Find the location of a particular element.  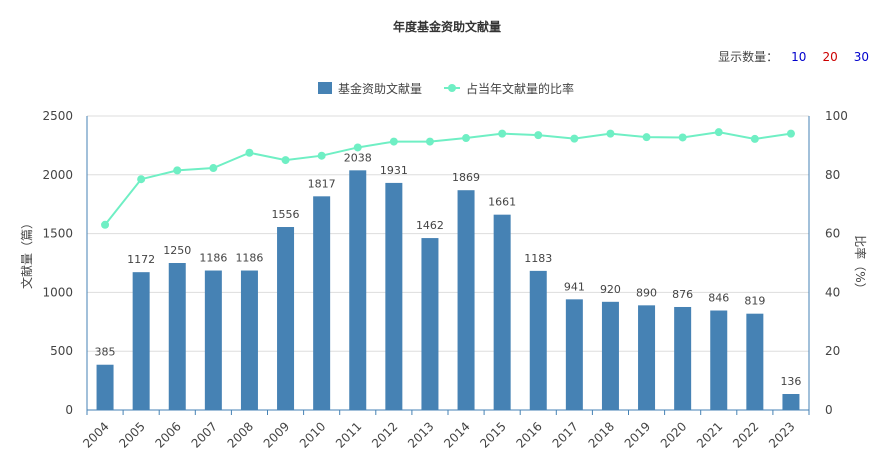

x-tick-label: 2016 is located at coordinates (528, 434).